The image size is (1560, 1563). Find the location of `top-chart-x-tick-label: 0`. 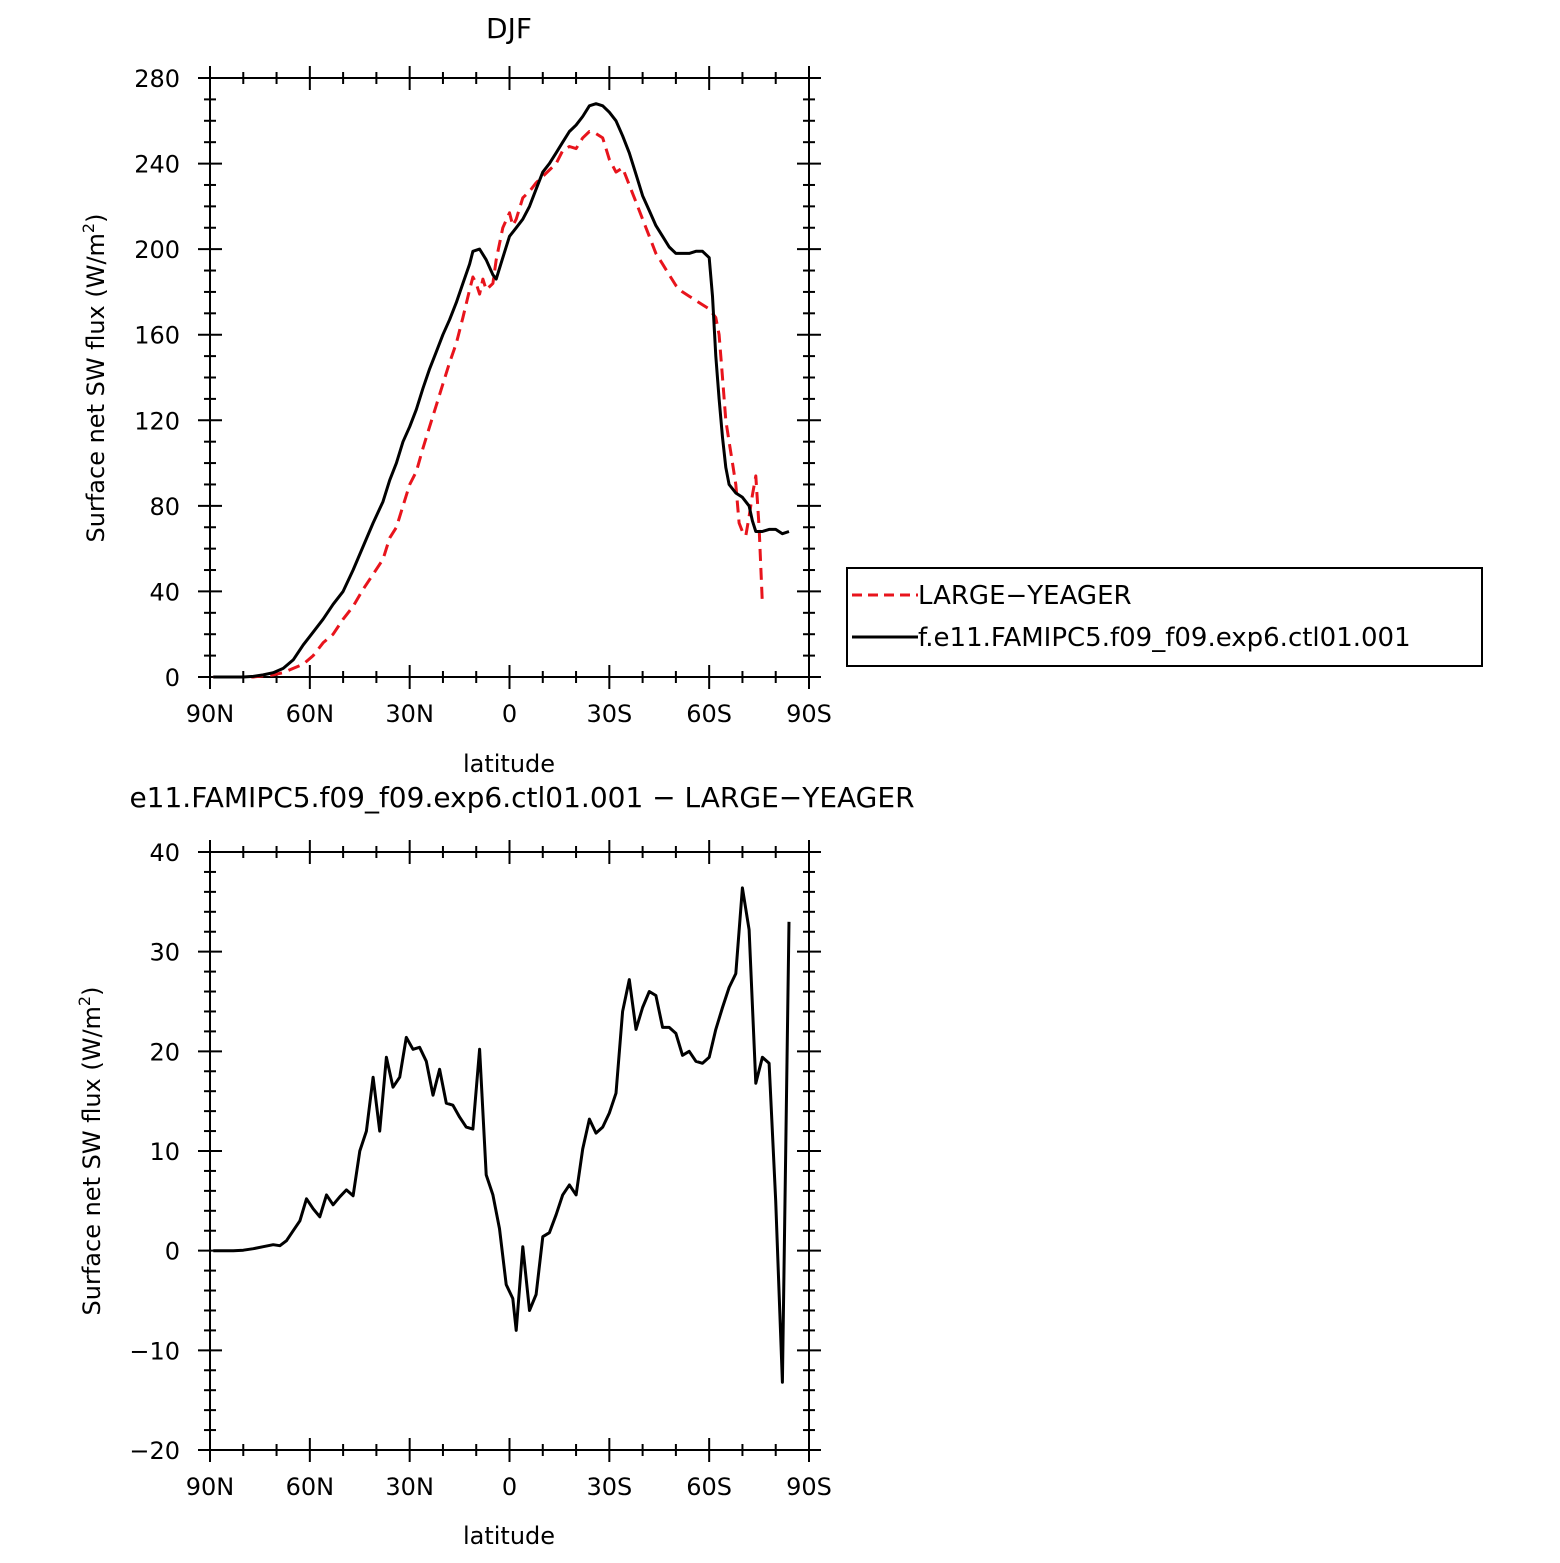

top-chart-x-tick-label: 0 is located at coordinates (509, 714).